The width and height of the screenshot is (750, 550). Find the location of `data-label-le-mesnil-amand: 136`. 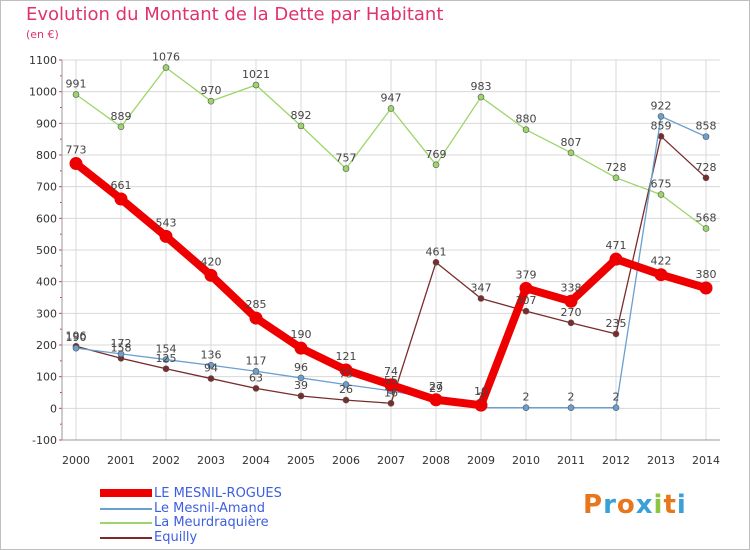

data-label-le-mesnil-amand: 136 is located at coordinates (211, 354).